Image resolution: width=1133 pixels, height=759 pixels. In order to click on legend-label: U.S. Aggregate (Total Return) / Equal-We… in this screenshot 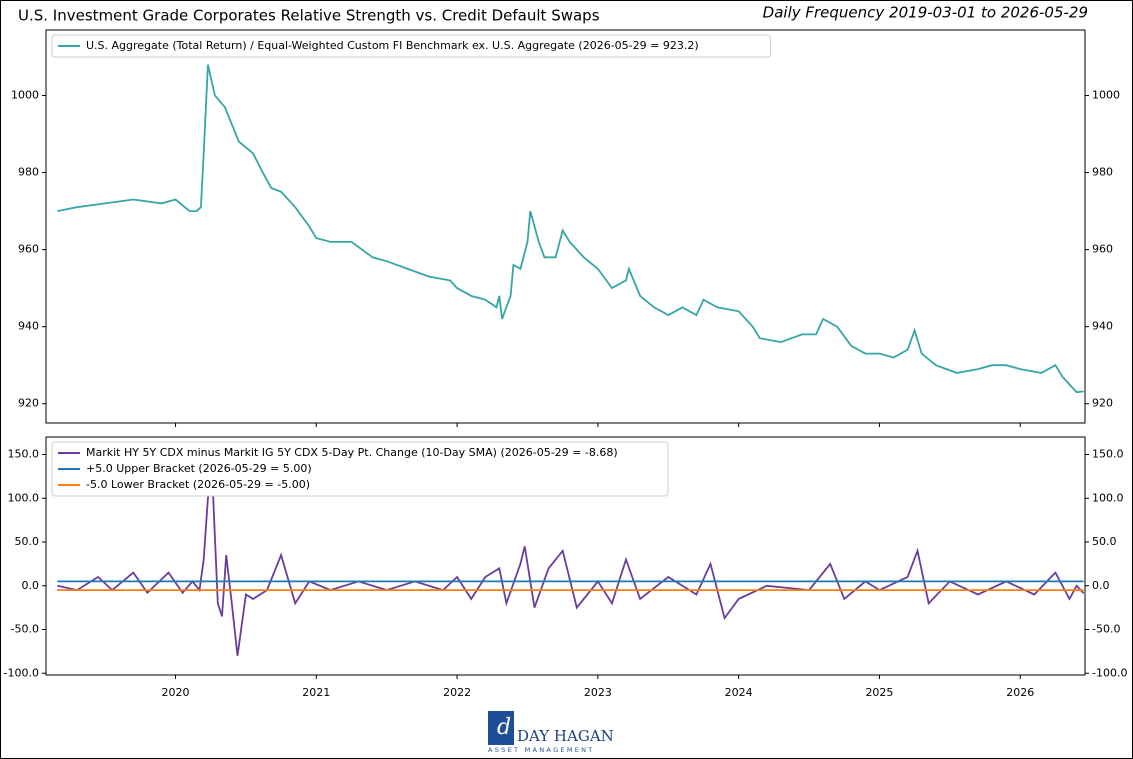, I will do `click(392, 45)`.